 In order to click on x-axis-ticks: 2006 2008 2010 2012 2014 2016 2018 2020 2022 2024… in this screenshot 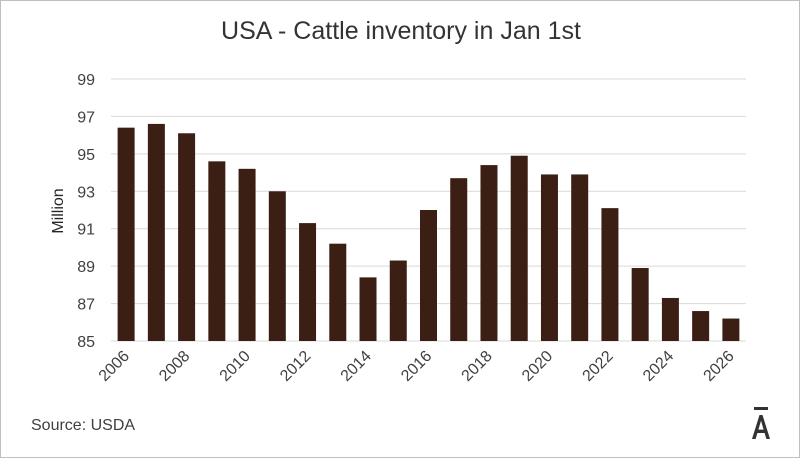, I will do `click(417, 366)`.